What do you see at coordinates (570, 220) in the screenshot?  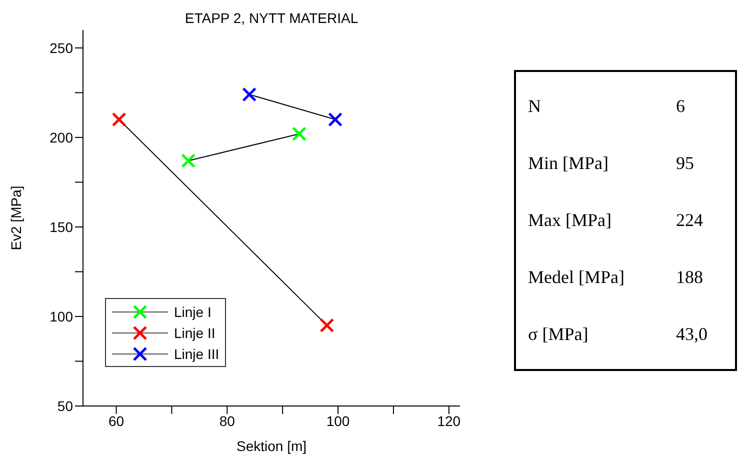 I see `text: Max [MPa]` at bounding box center [570, 220].